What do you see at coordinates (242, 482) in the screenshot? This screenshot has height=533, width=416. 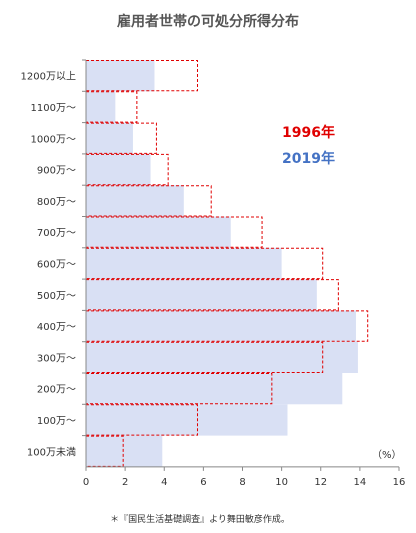 I see `x-tick-label: 8` at bounding box center [242, 482].